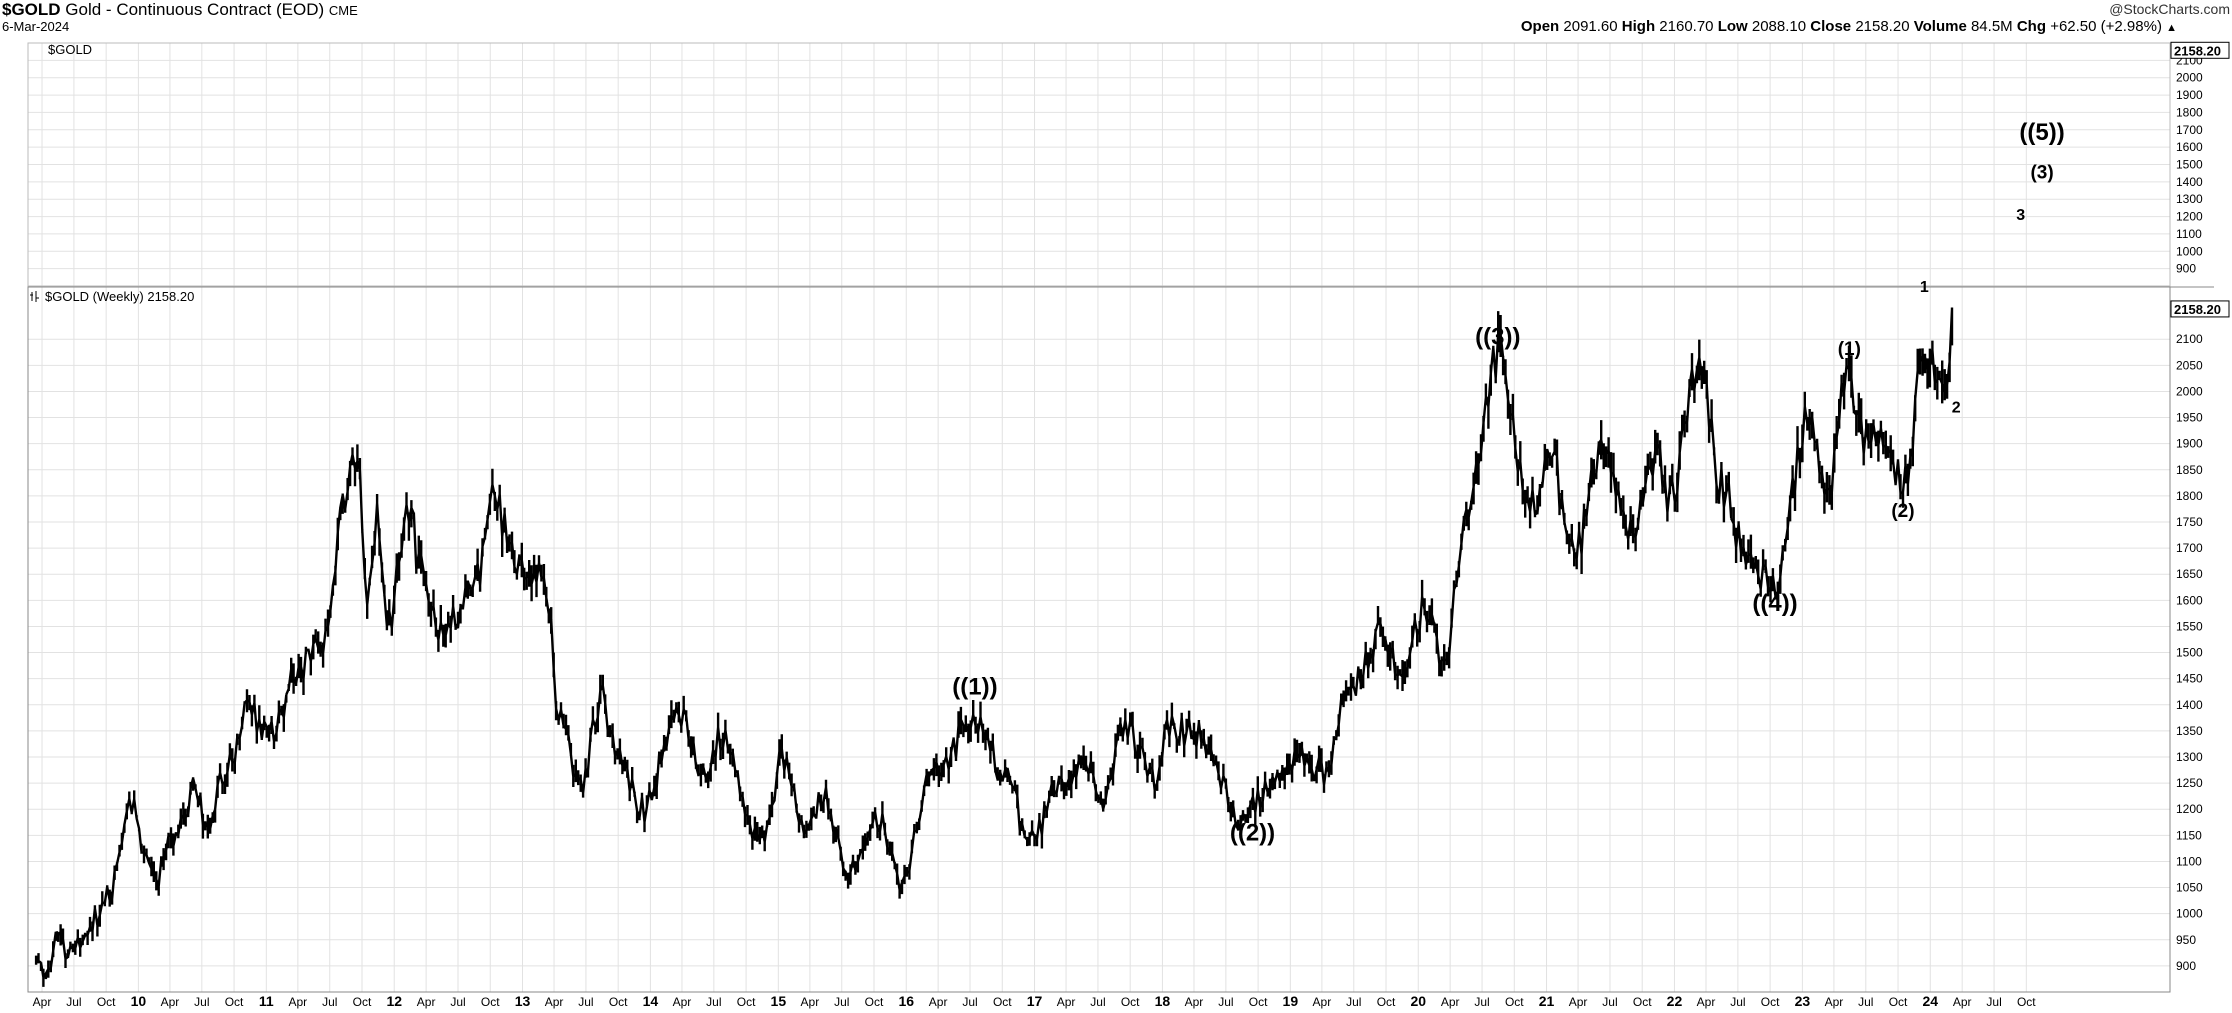 This screenshot has height=1013, width=2232. What do you see at coordinates (1849, 349) in the screenshot?
I see `wave-label: (1)` at bounding box center [1849, 349].